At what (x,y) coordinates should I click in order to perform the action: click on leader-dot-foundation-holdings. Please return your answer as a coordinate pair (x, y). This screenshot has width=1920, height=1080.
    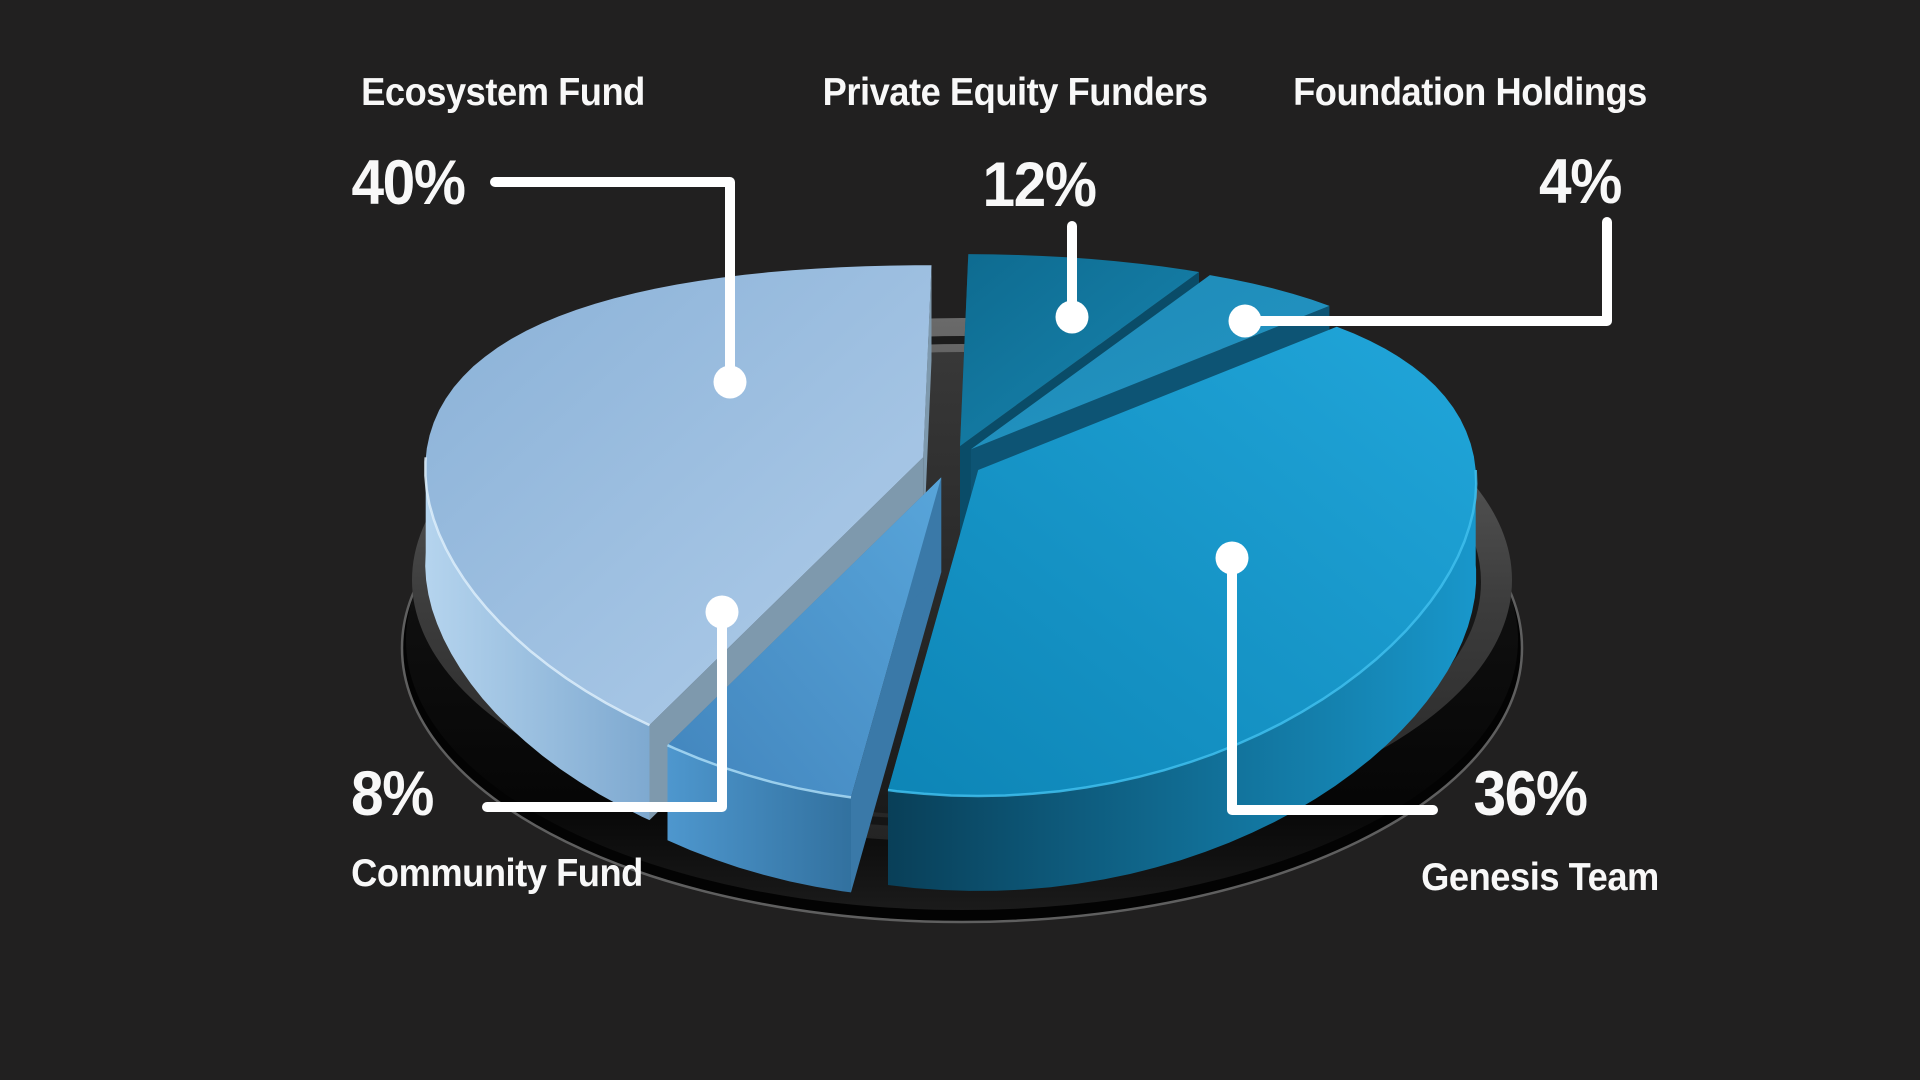
    Looking at the image, I should click on (1245, 321).